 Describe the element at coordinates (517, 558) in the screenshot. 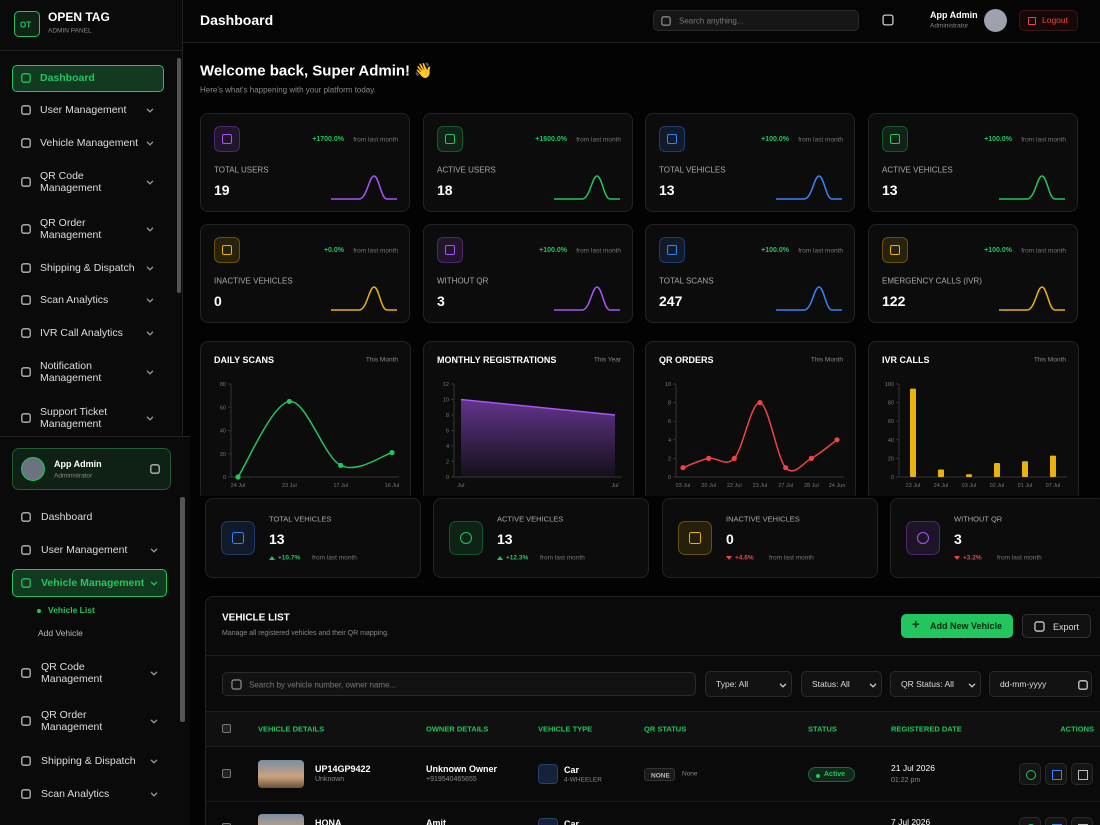

I see `vstat-change: +12.3%` at that location.